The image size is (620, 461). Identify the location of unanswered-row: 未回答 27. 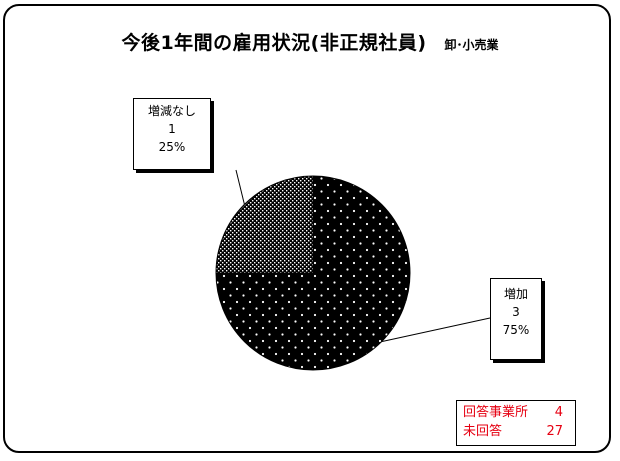
(516, 431).